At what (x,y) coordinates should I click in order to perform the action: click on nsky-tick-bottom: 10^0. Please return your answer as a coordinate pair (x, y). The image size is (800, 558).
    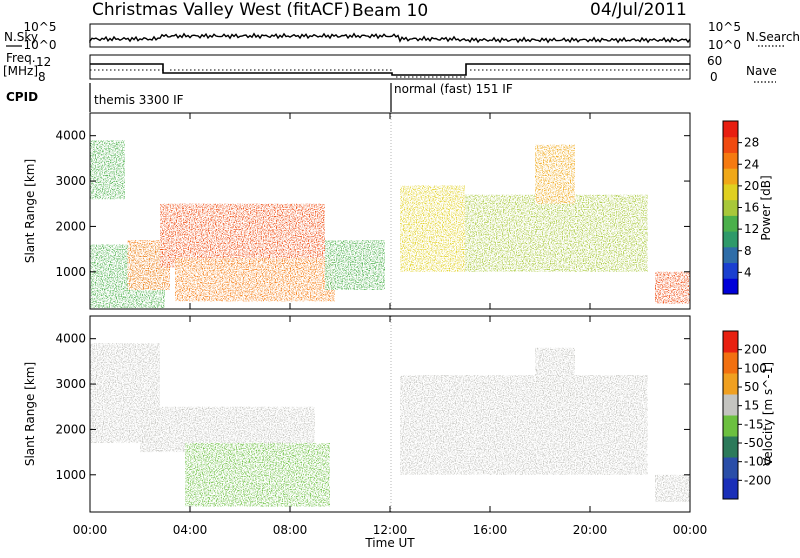
    Looking at the image, I should click on (40, 45).